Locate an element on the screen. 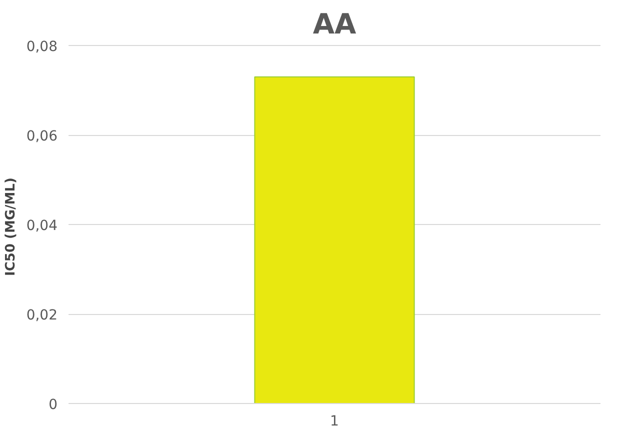 This screenshot has height=437, width=619. x-tick-label: 1 is located at coordinates (334, 422).